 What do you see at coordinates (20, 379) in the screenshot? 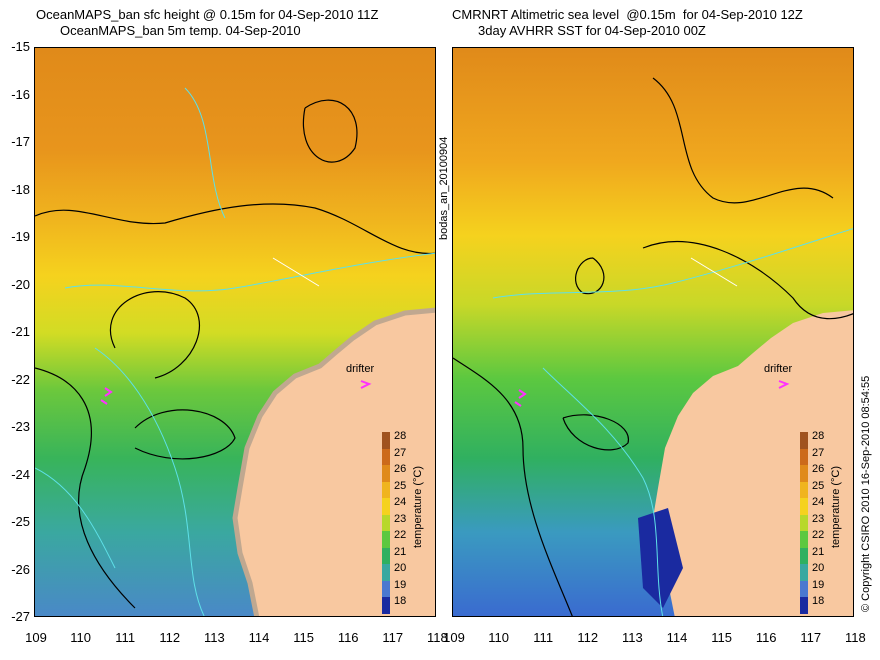
I see `y-tick-label: -22` at bounding box center [20, 379].